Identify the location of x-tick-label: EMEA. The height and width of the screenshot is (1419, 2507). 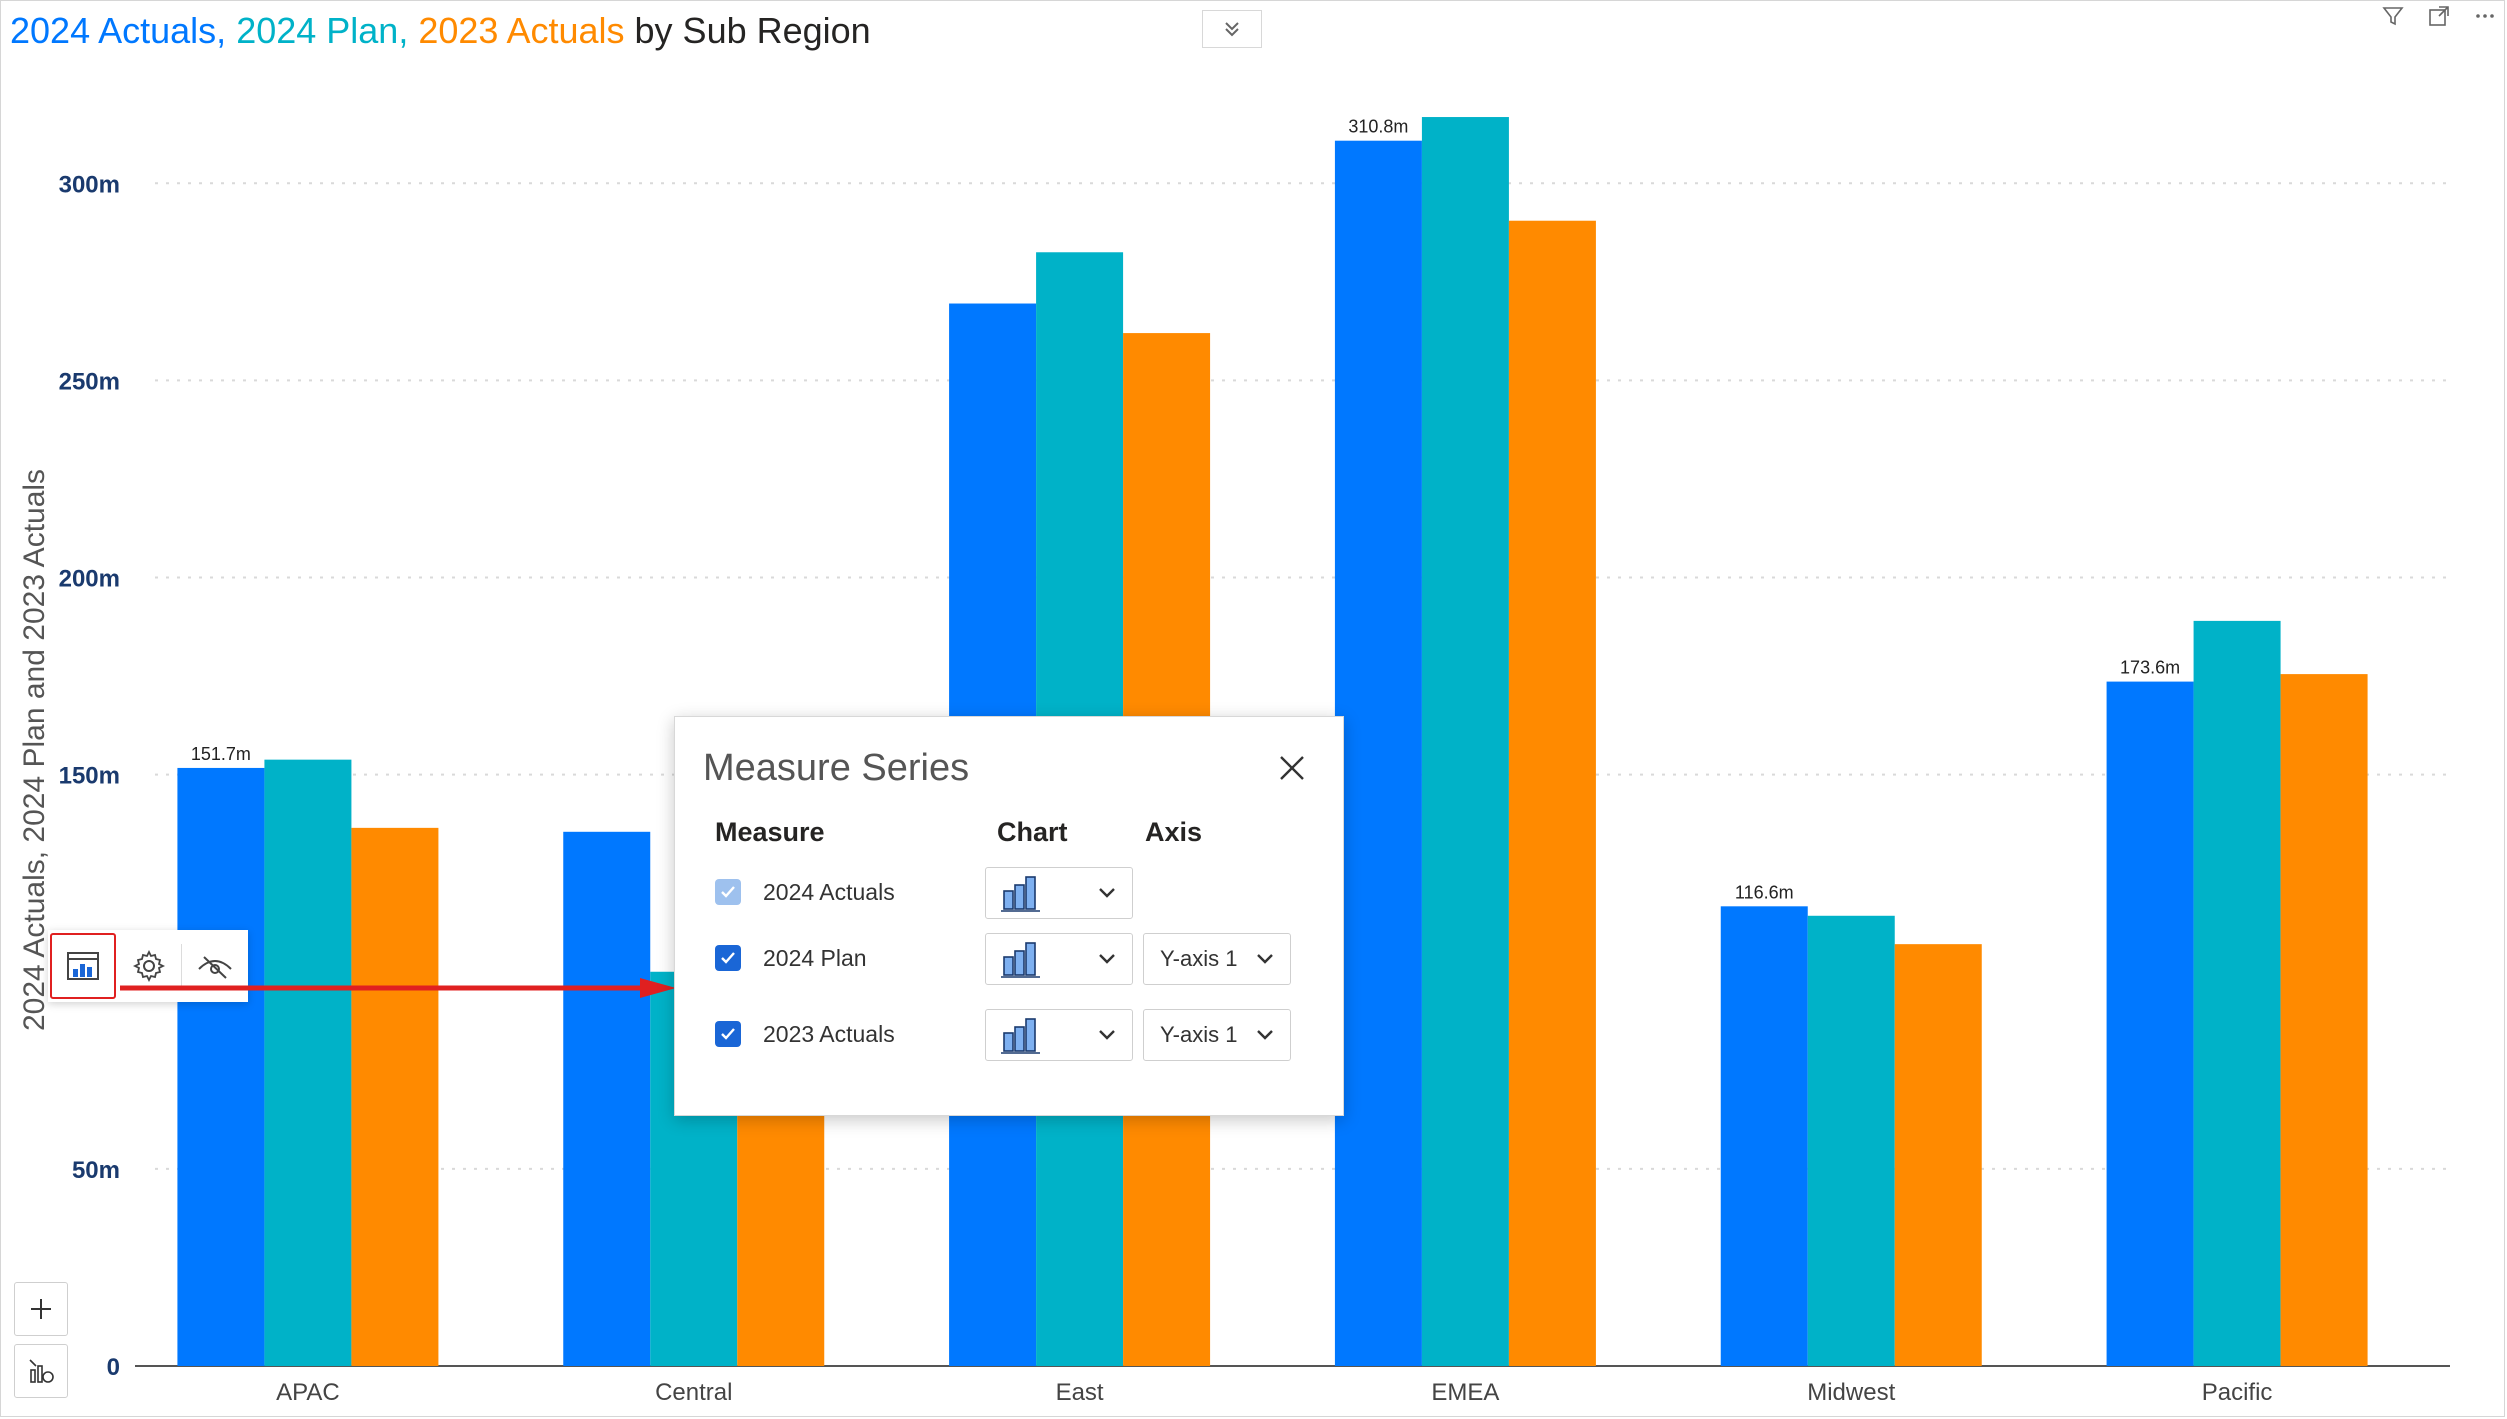
(1465, 1392).